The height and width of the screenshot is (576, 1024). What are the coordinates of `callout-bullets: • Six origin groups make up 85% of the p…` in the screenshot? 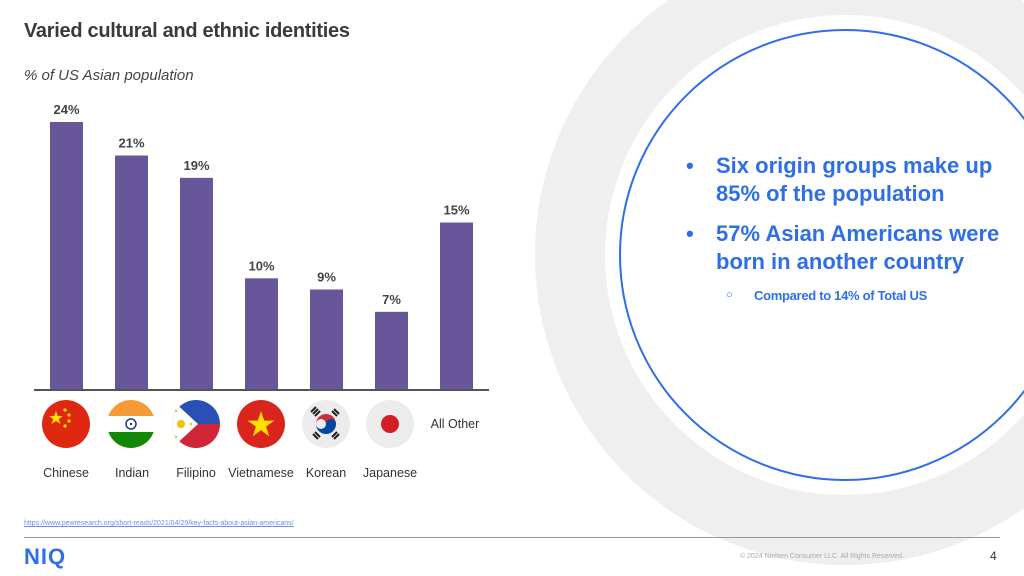 It's located at (846, 227).